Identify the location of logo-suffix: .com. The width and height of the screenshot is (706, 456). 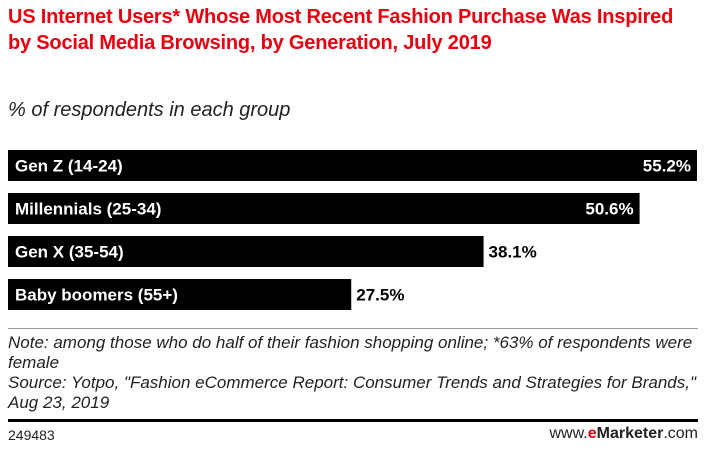
(680, 433).